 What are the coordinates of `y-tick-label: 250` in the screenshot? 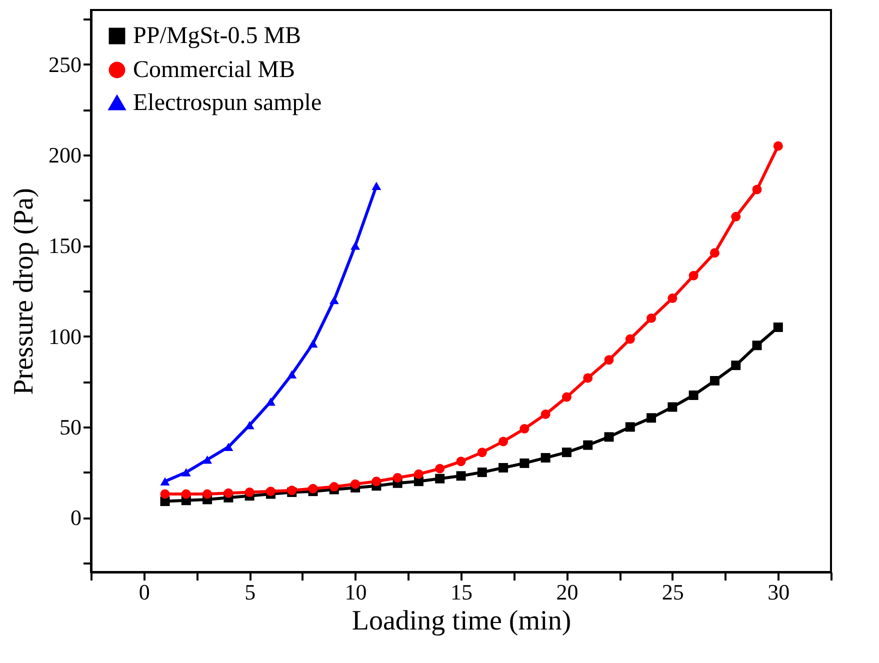 It's located at (65, 64).